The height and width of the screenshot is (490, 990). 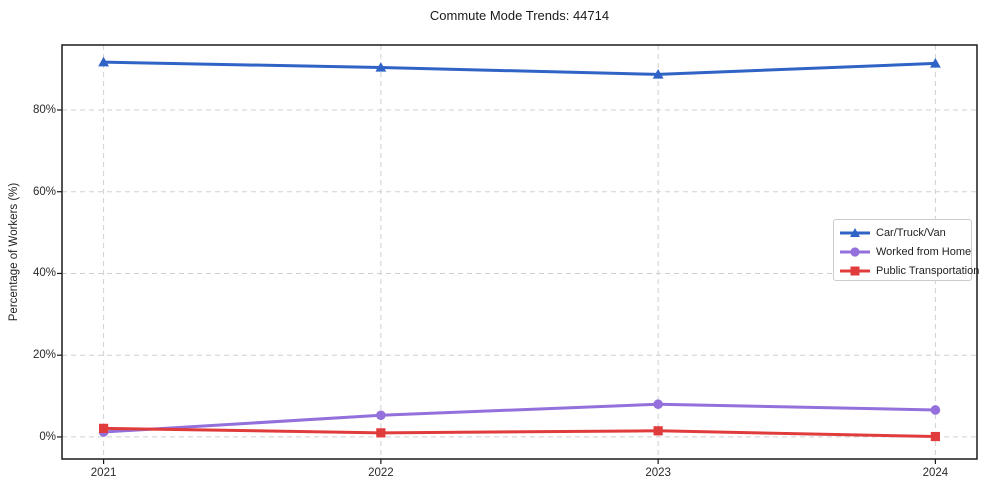 I want to click on y-tick-label: 0%, so click(x=47, y=436).